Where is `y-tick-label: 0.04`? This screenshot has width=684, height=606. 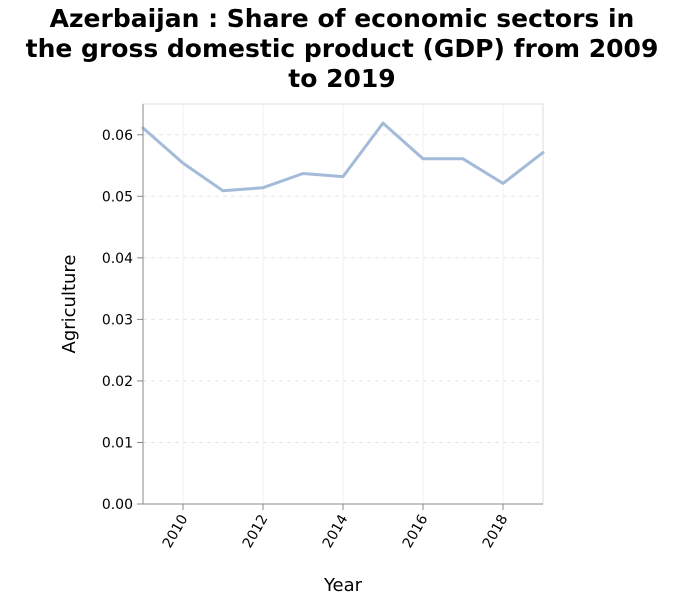
y-tick-label: 0.04 is located at coordinates (117, 259).